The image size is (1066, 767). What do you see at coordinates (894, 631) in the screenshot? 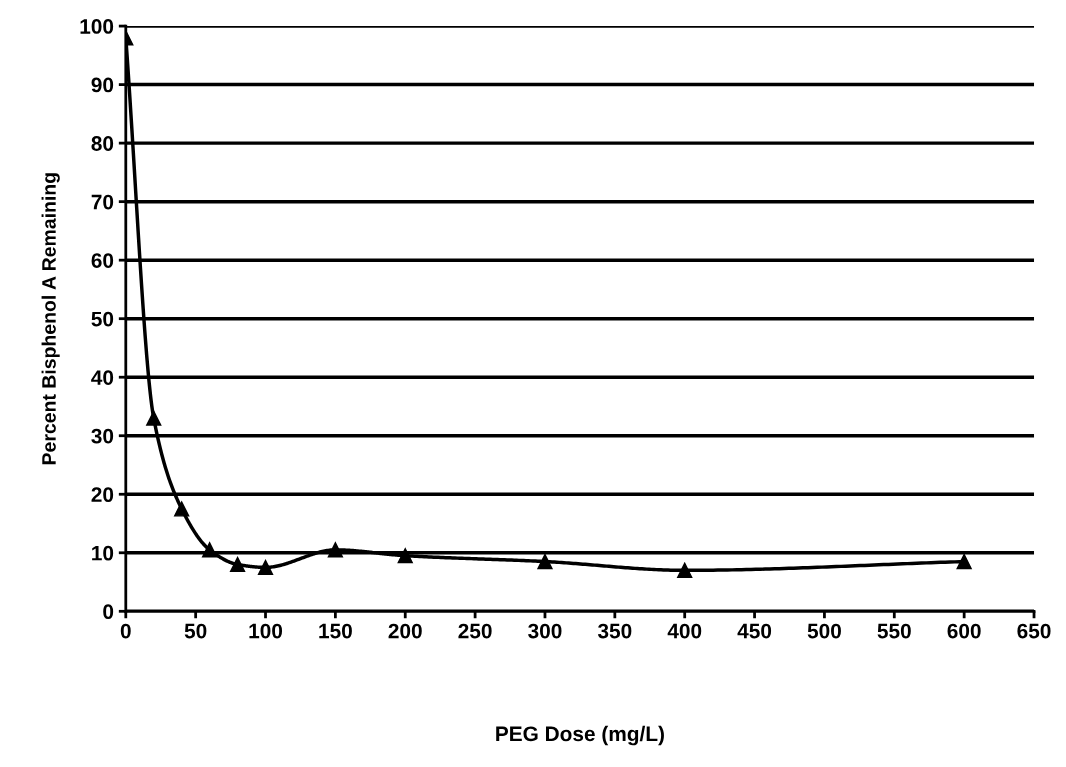
I see `x-tick-label: 550` at bounding box center [894, 631].